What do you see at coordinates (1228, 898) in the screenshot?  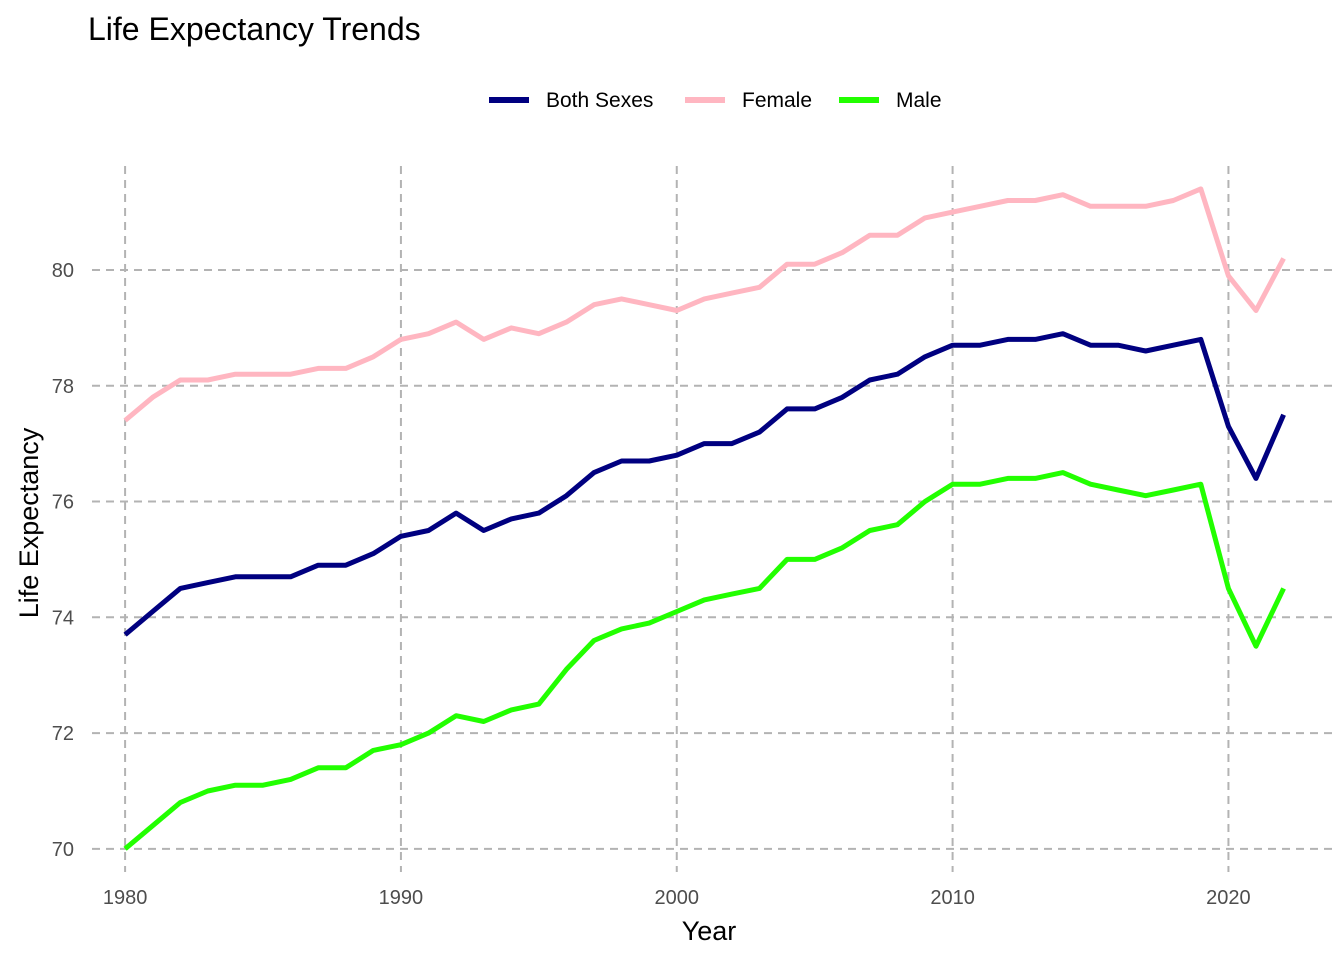 I see `x-tick-label: 2020` at bounding box center [1228, 898].